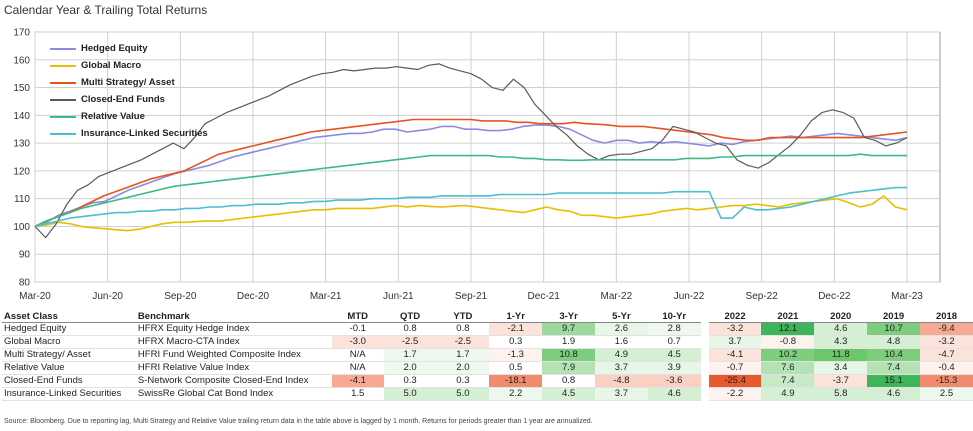 The height and width of the screenshot is (431, 973). I want to click on column-header: 3-Yr, so click(568, 316).